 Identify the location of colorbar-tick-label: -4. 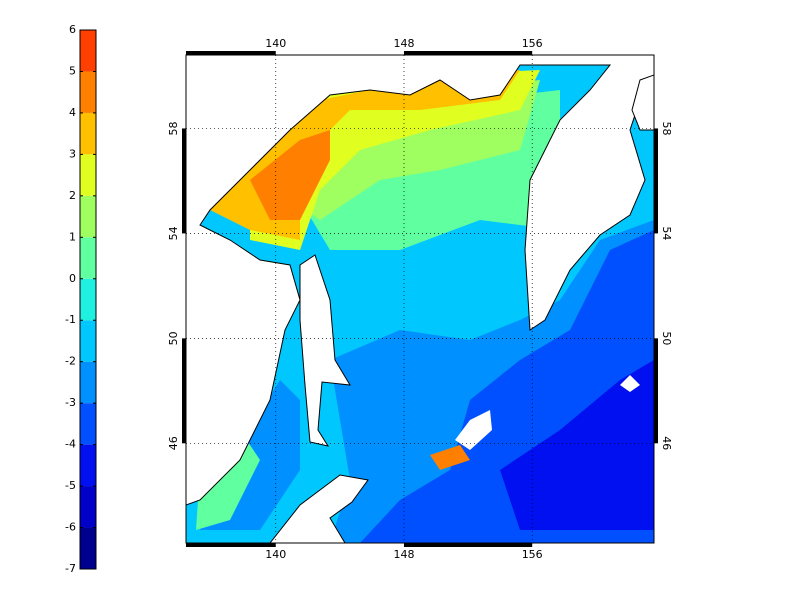
(70, 444).